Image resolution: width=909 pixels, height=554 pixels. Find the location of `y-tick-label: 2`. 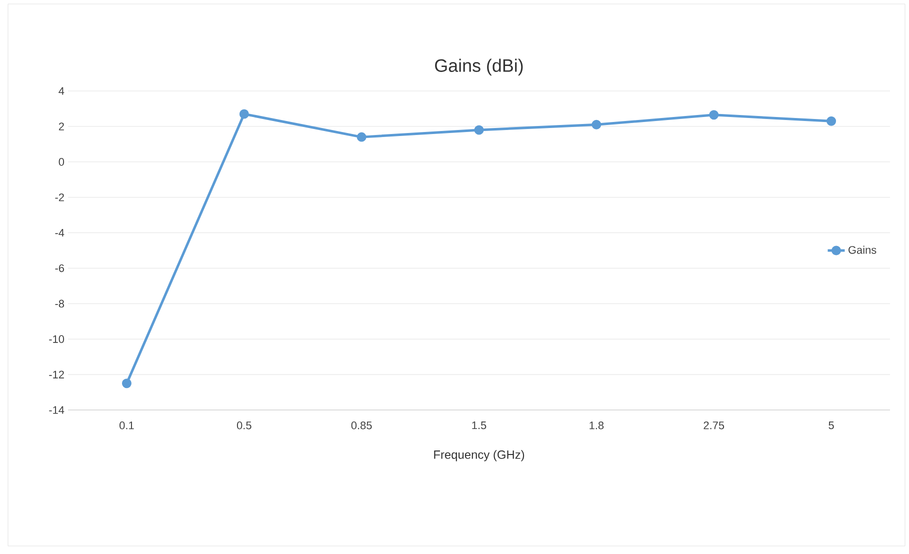

y-tick-label: 2 is located at coordinates (61, 126).